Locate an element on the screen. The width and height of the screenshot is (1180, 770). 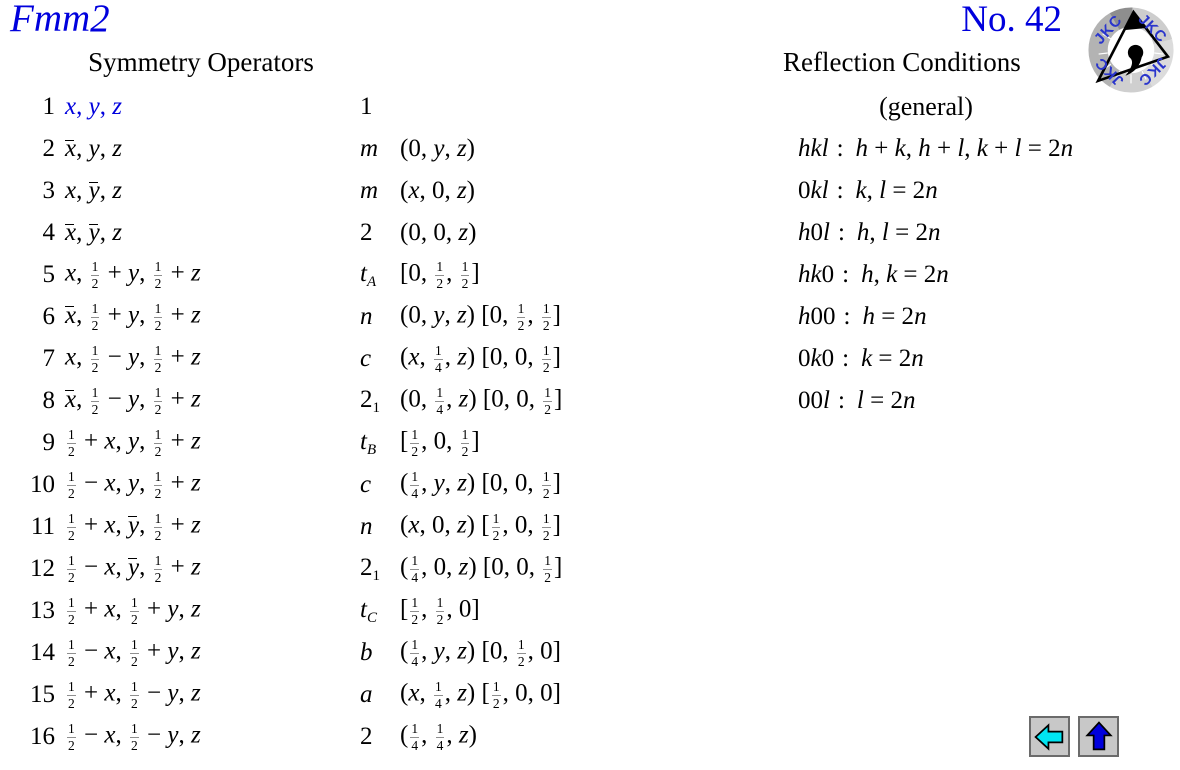
symmetry-operator-row: 4 x, y, z 2 (0, 0, z) is located at coordinates (393, 233).